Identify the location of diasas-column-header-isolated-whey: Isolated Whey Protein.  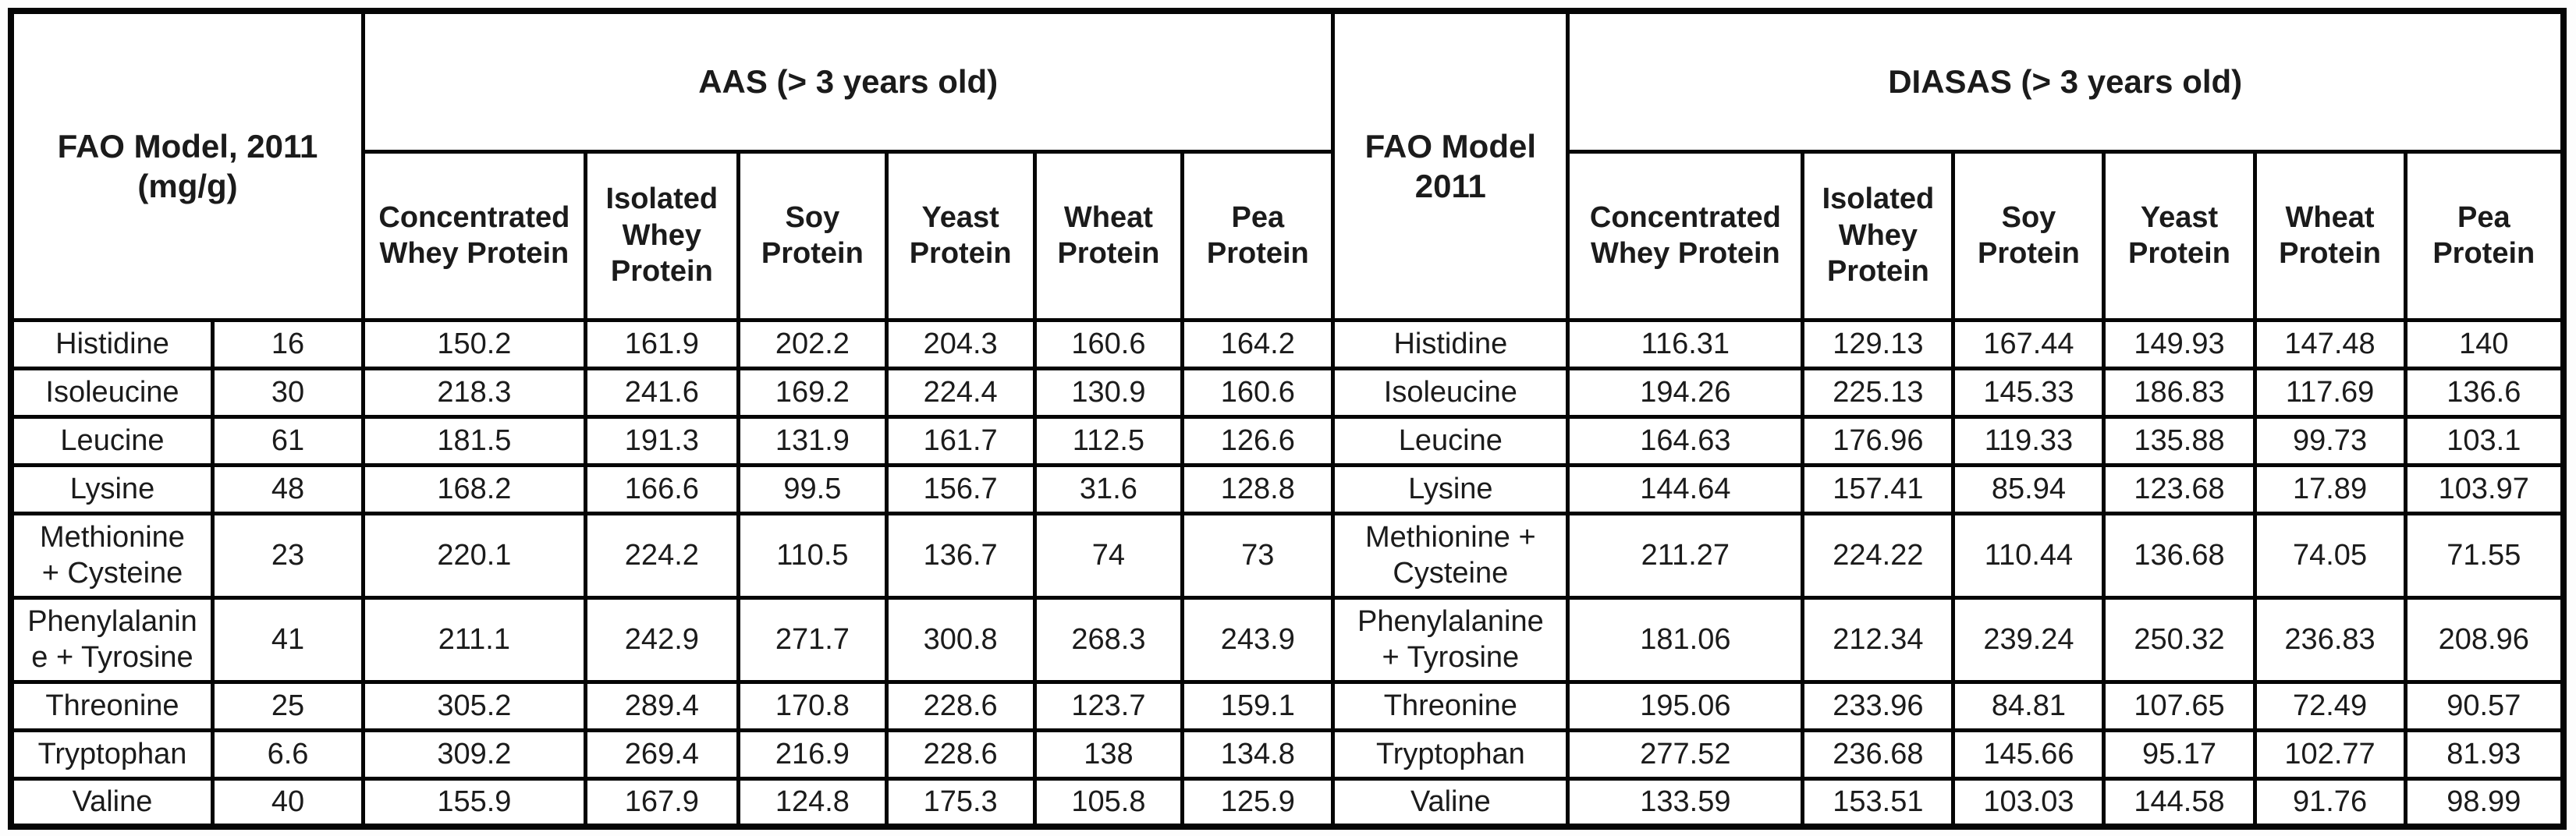
(1878, 235).